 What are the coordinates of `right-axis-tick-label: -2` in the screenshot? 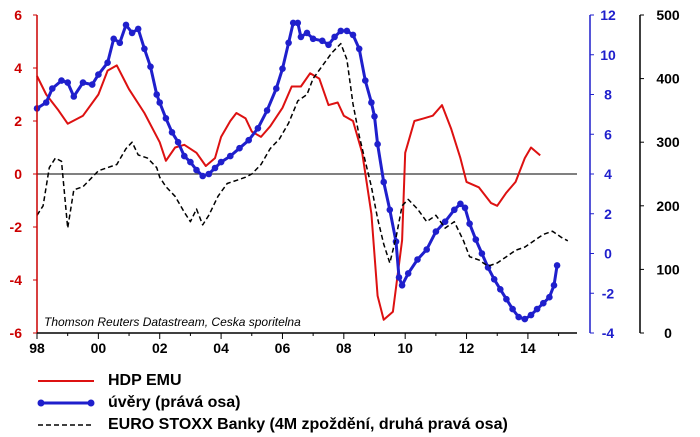 It's located at (608, 293).